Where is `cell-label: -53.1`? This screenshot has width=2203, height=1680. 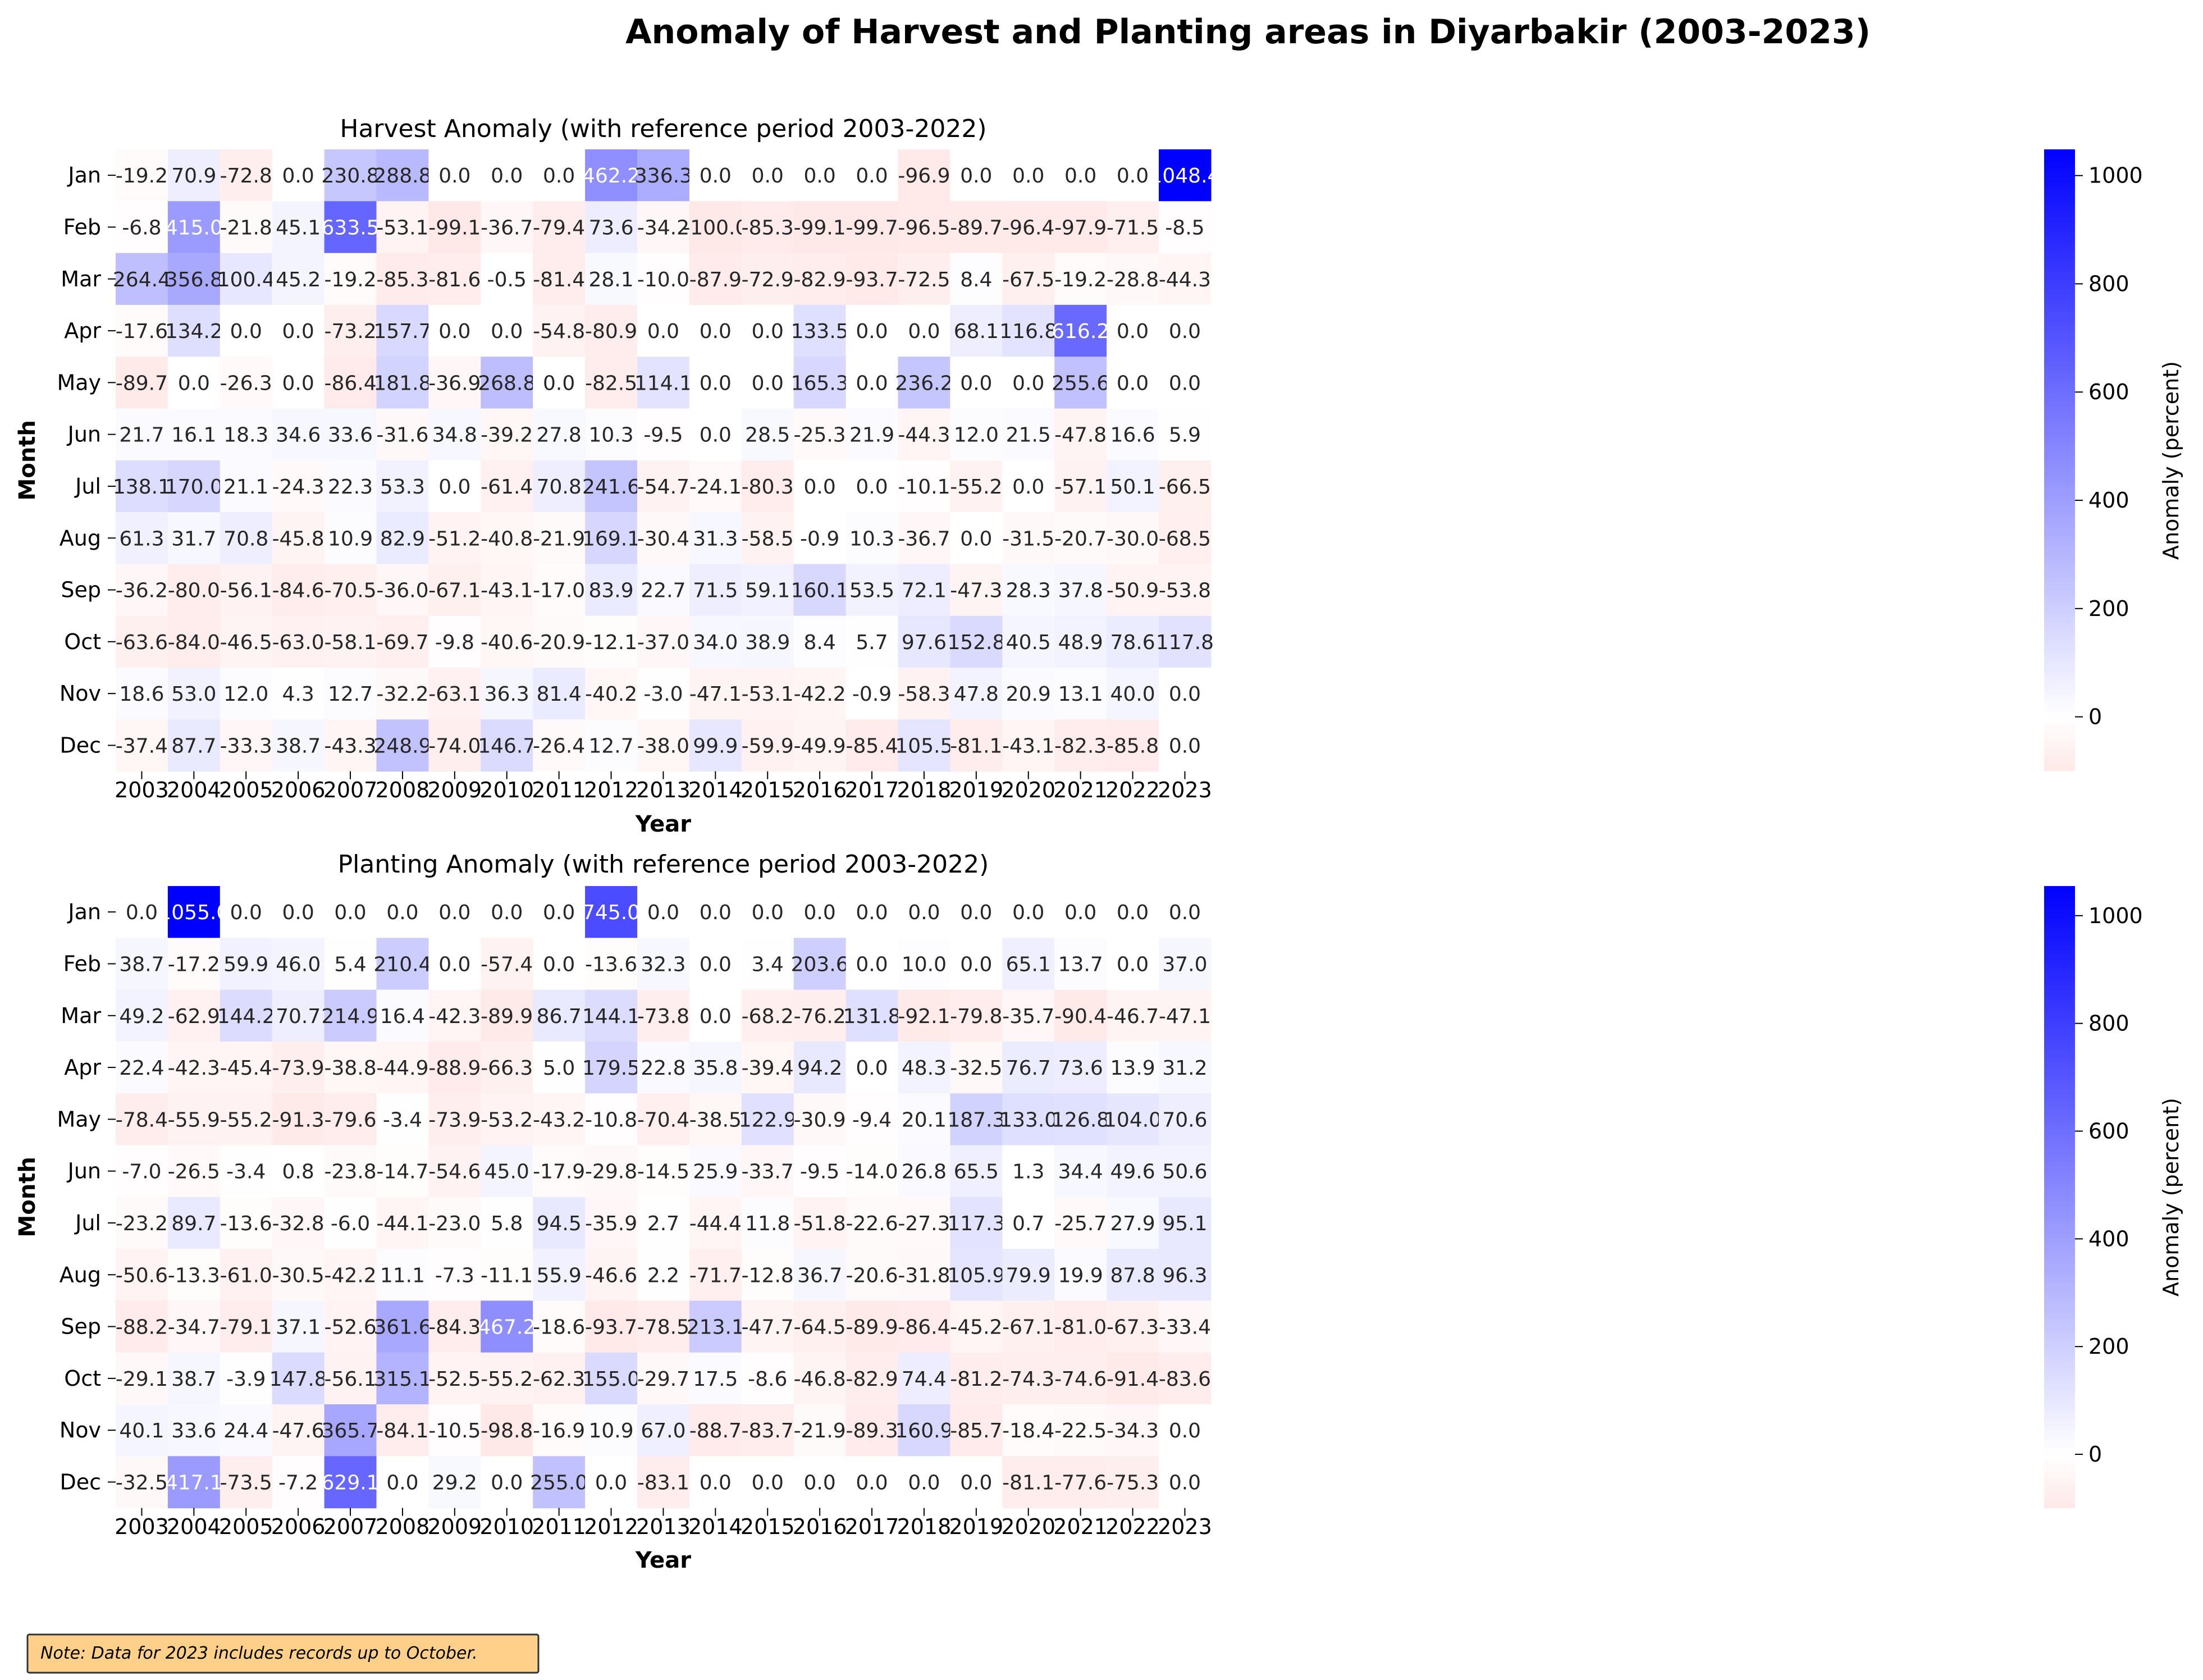
cell-label: -53.1 is located at coordinates (768, 694).